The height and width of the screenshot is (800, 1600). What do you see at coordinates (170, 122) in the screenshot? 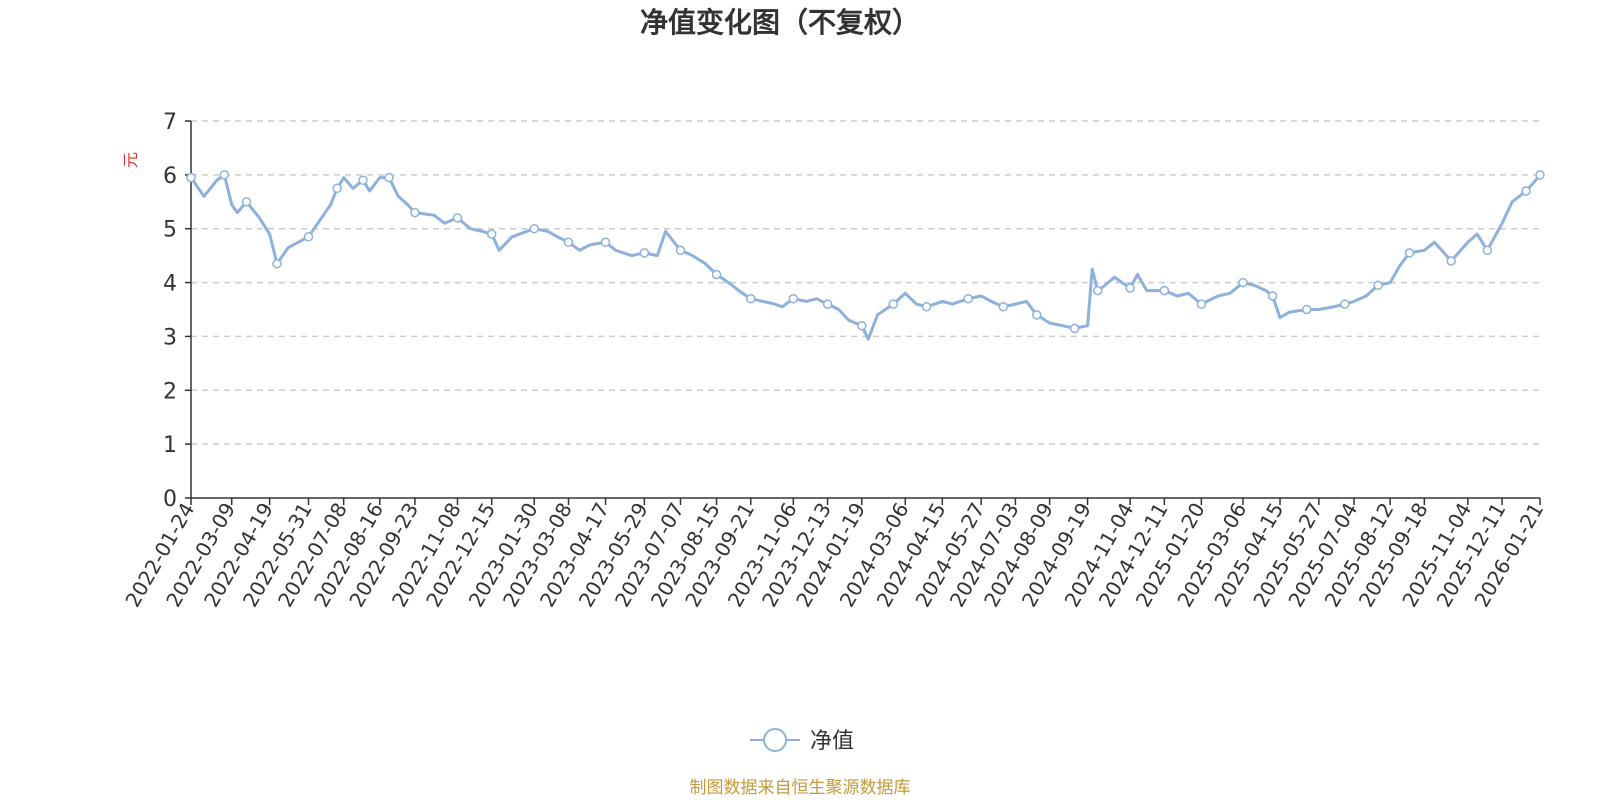
I see `y-tick-label: 7` at bounding box center [170, 122].